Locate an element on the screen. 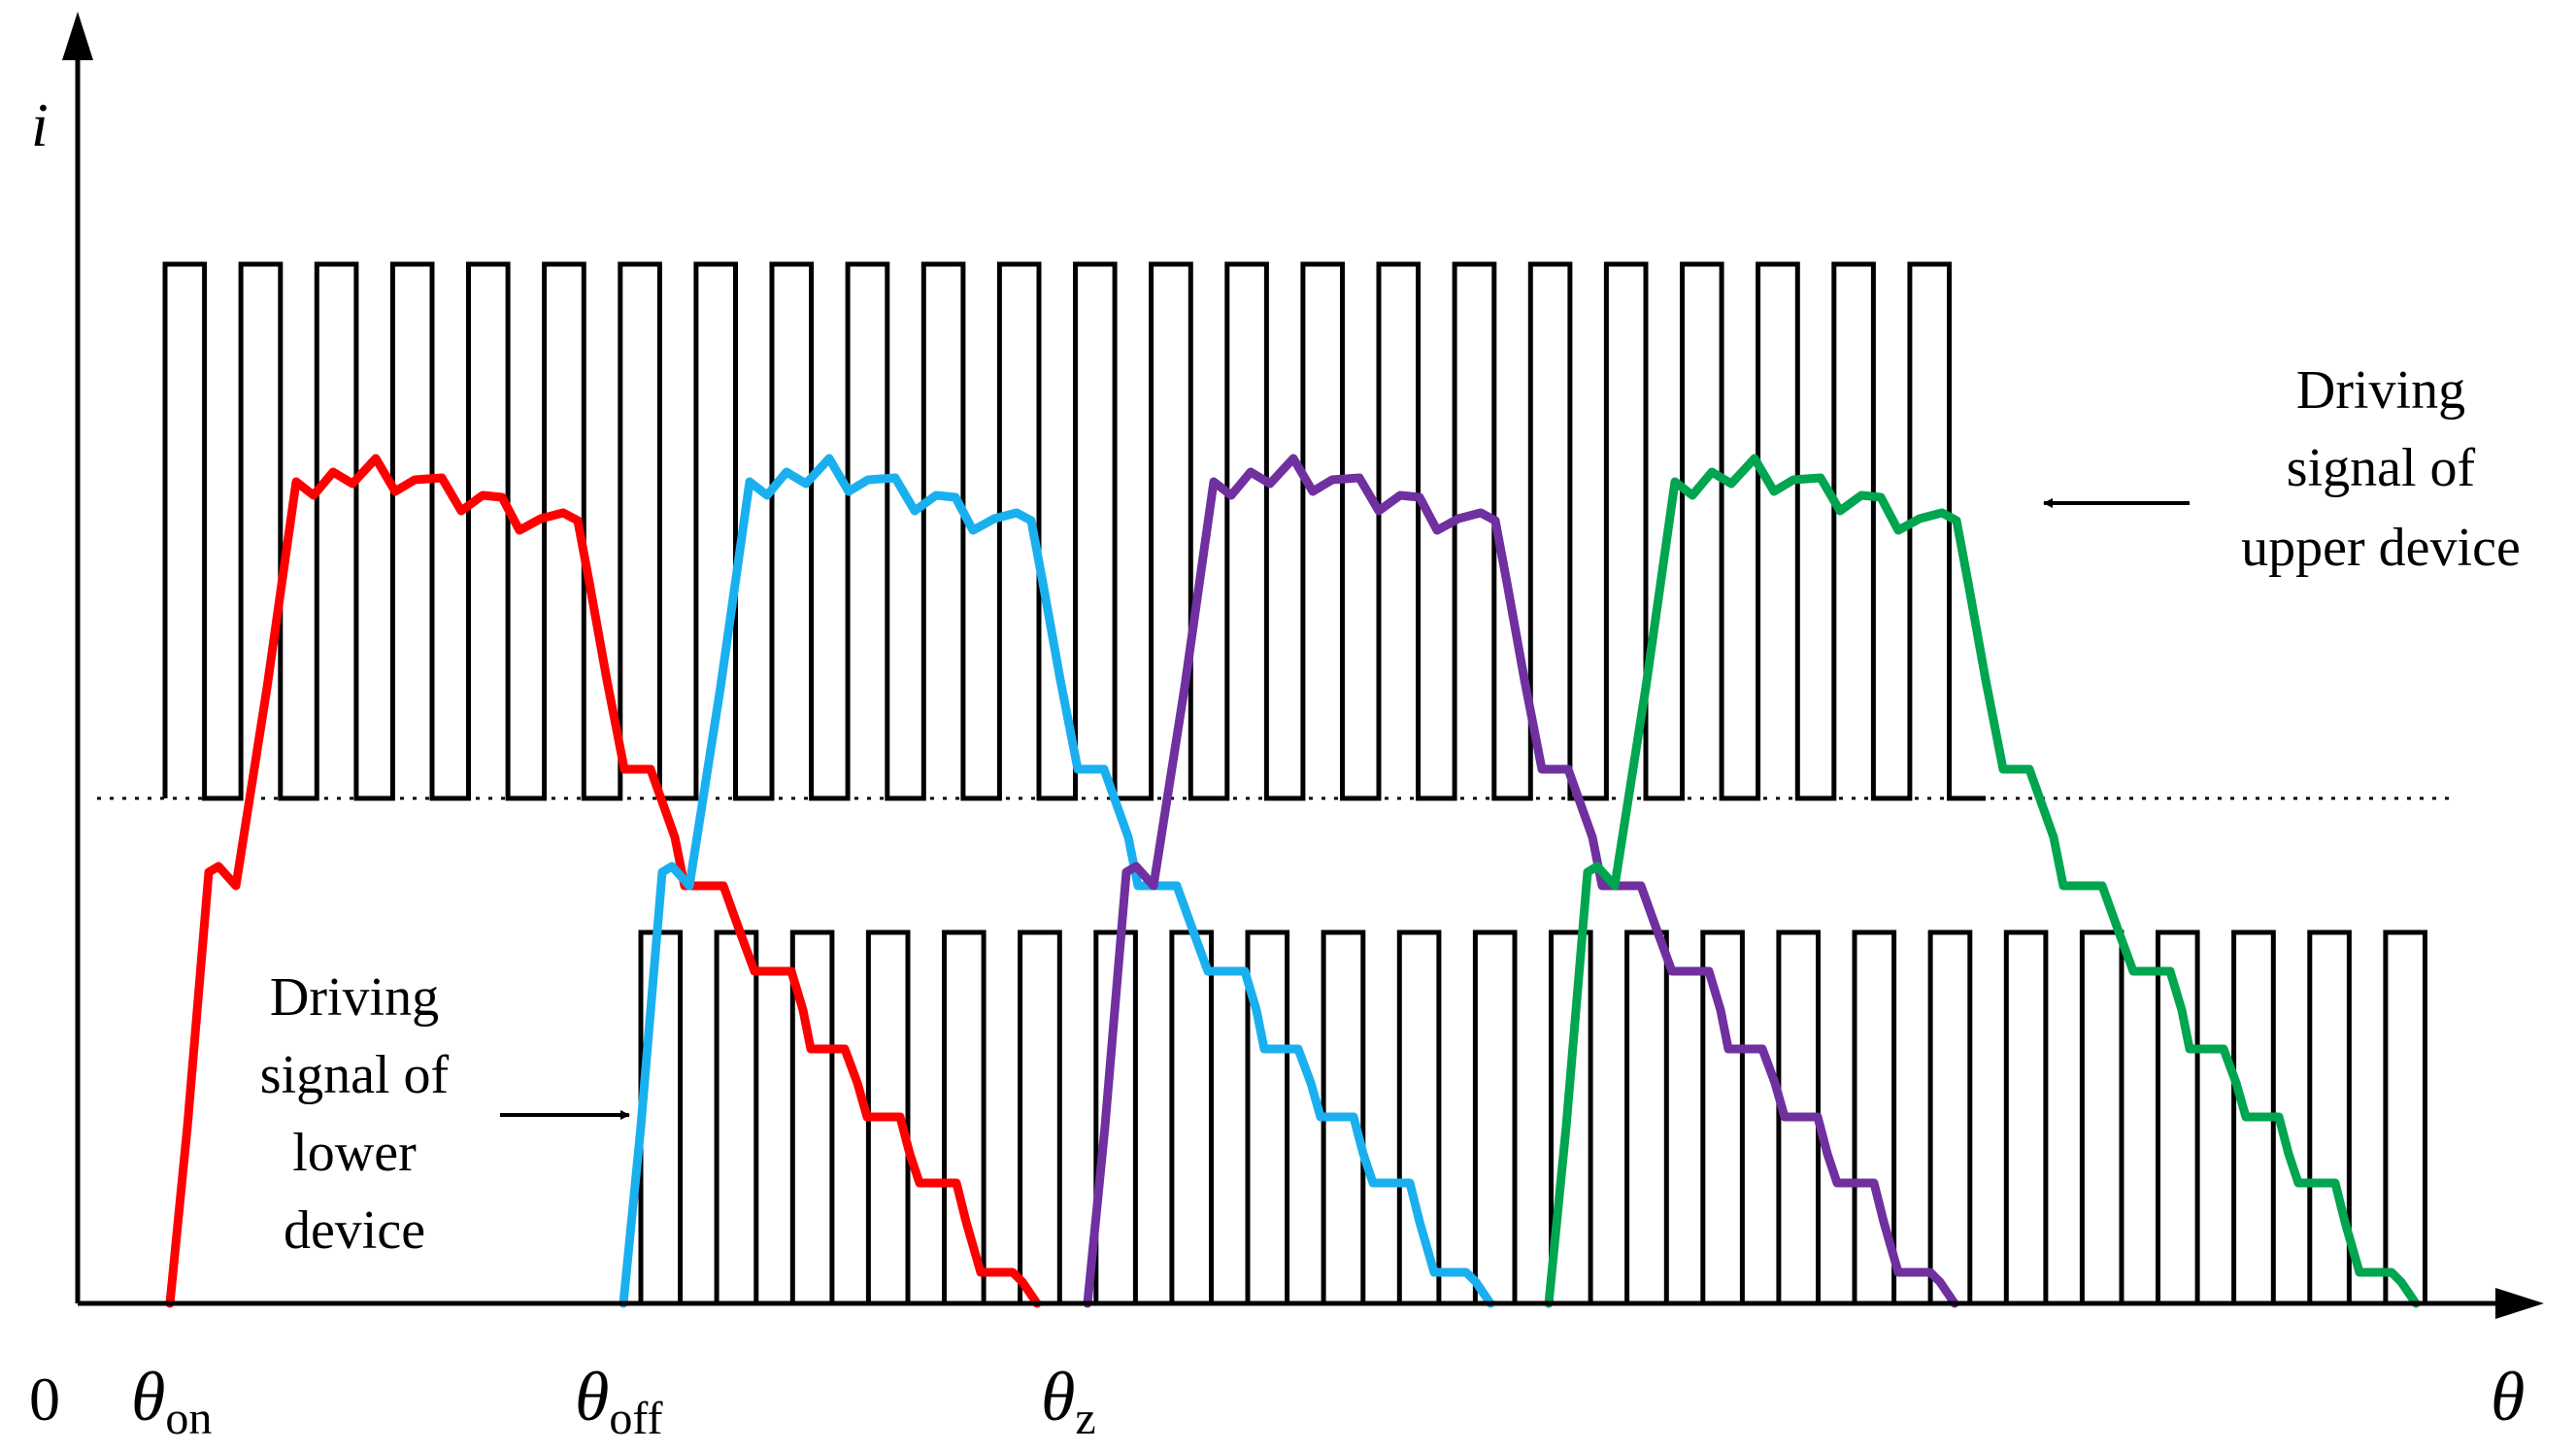 The height and width of the screenshot is (1452, 2576). y-axis-arrowhead is located at coordinates (78, 36).